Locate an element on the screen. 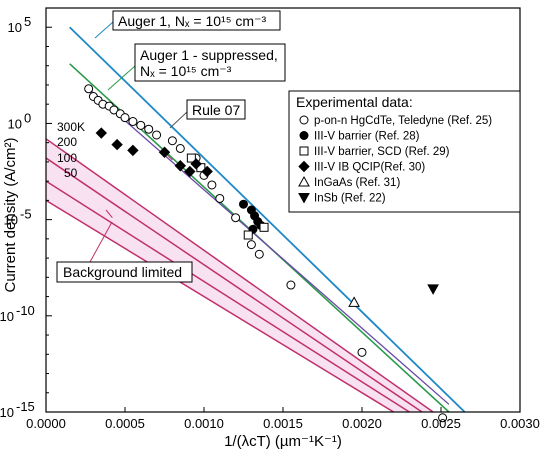  legend-entry: InGaAs (Ref. 31) is located at coordinates (349, 182).